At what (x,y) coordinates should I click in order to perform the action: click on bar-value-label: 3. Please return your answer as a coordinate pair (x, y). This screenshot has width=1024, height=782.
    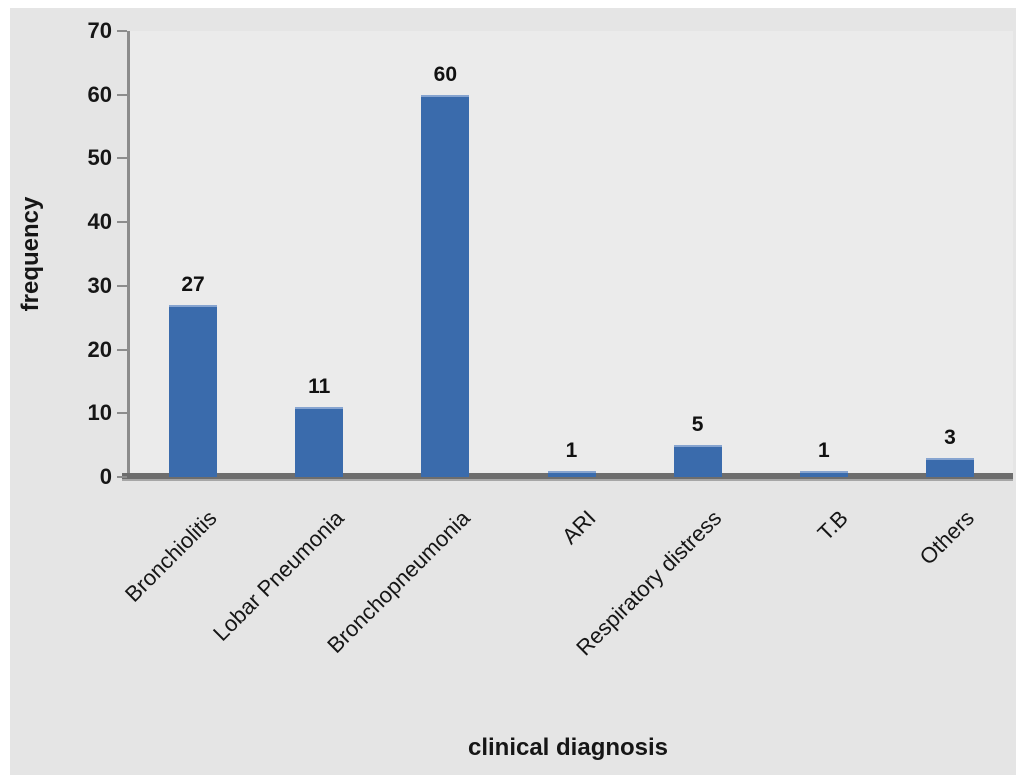
    Looking at the image, I should click on (950, 437).